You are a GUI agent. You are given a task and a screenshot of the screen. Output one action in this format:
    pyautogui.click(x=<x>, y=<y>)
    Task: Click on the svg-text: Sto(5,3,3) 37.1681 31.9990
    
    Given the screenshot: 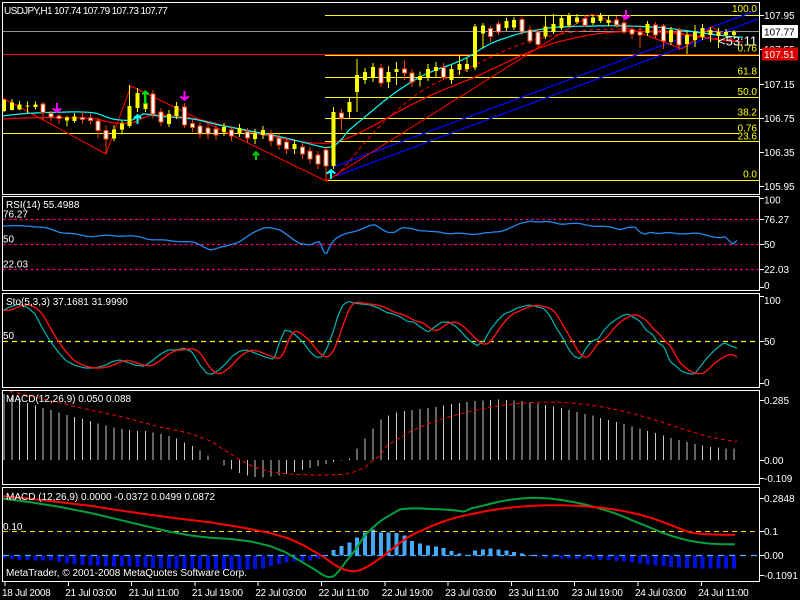 What is the action you would take?
    pyautogui.click(x=67, y=302)
    